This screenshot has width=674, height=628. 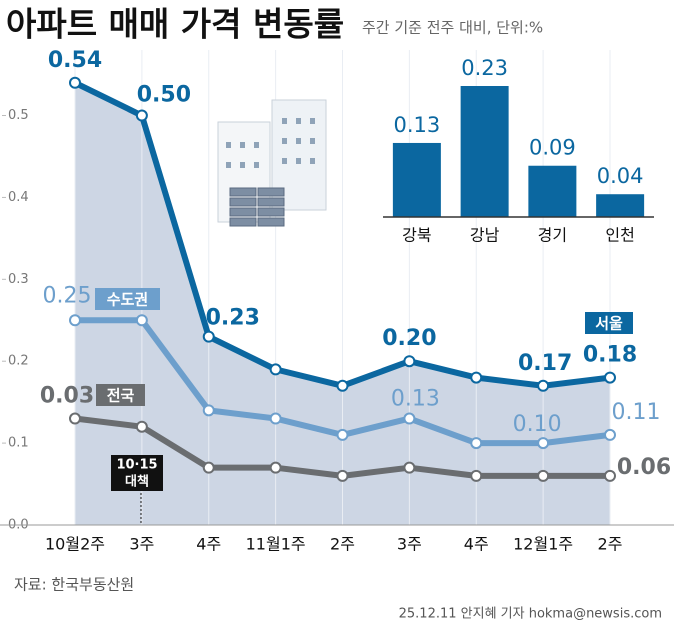 I want to click on data-label: 0.11, so click(x=636, y=412).